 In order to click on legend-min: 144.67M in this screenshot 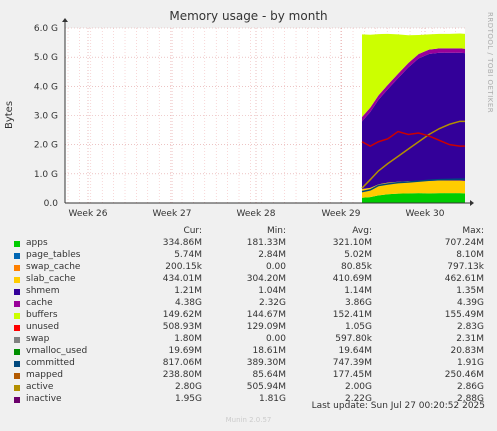, I will do `click(266, 315)`.